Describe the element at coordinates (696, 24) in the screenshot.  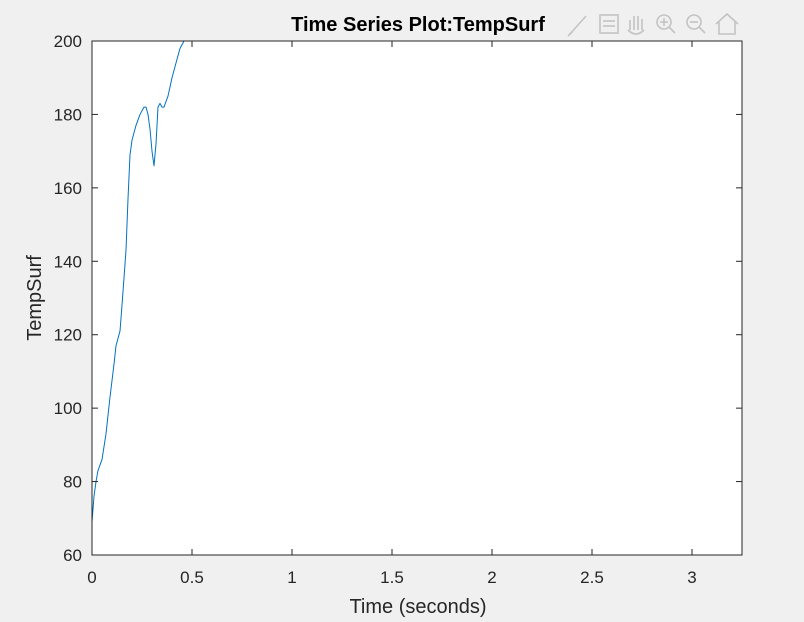
I see `zoom-out-icon` at that location.